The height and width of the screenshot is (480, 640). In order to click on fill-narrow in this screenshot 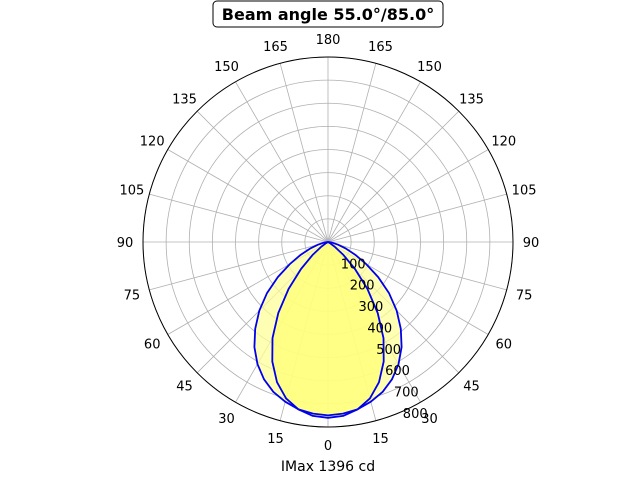, I will do `click(328, 330)`.